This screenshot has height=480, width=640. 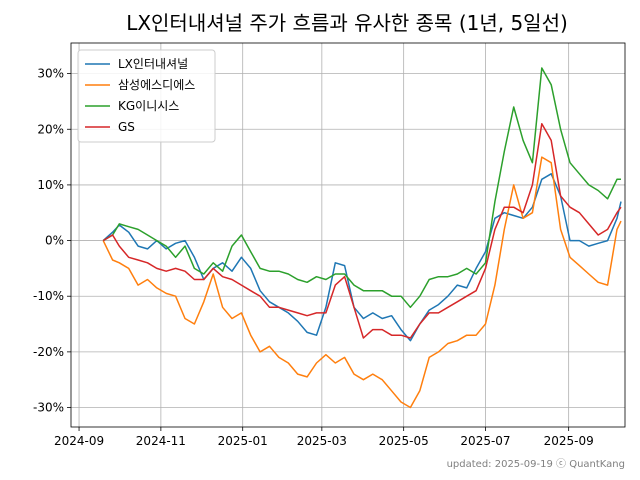 What do you see at coordinates (153, 64) in the screenshot?
I see `legend-label: LX인터내셔널` at bounding box center [153, 64].